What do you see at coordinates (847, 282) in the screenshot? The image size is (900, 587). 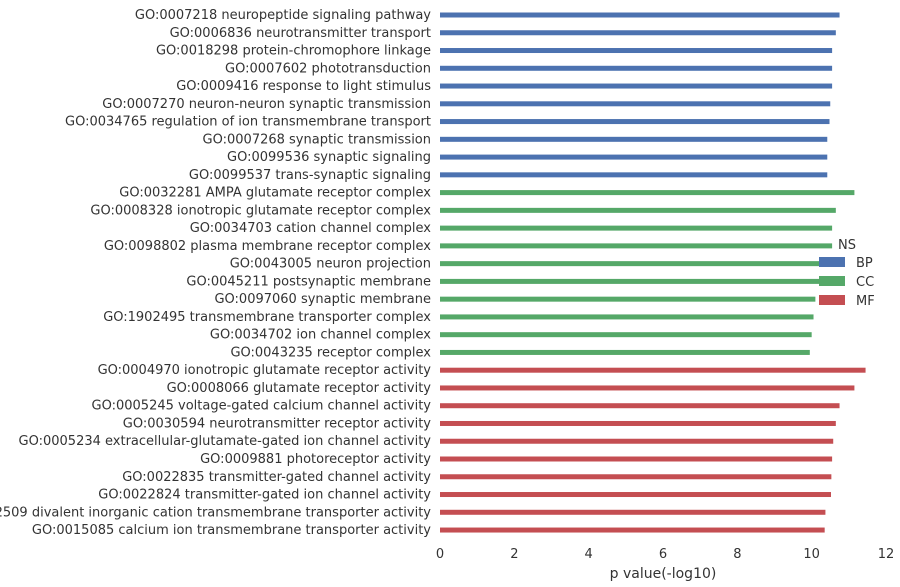 I see `legend-items: BP CC MF` at bounding box center [847, 282].